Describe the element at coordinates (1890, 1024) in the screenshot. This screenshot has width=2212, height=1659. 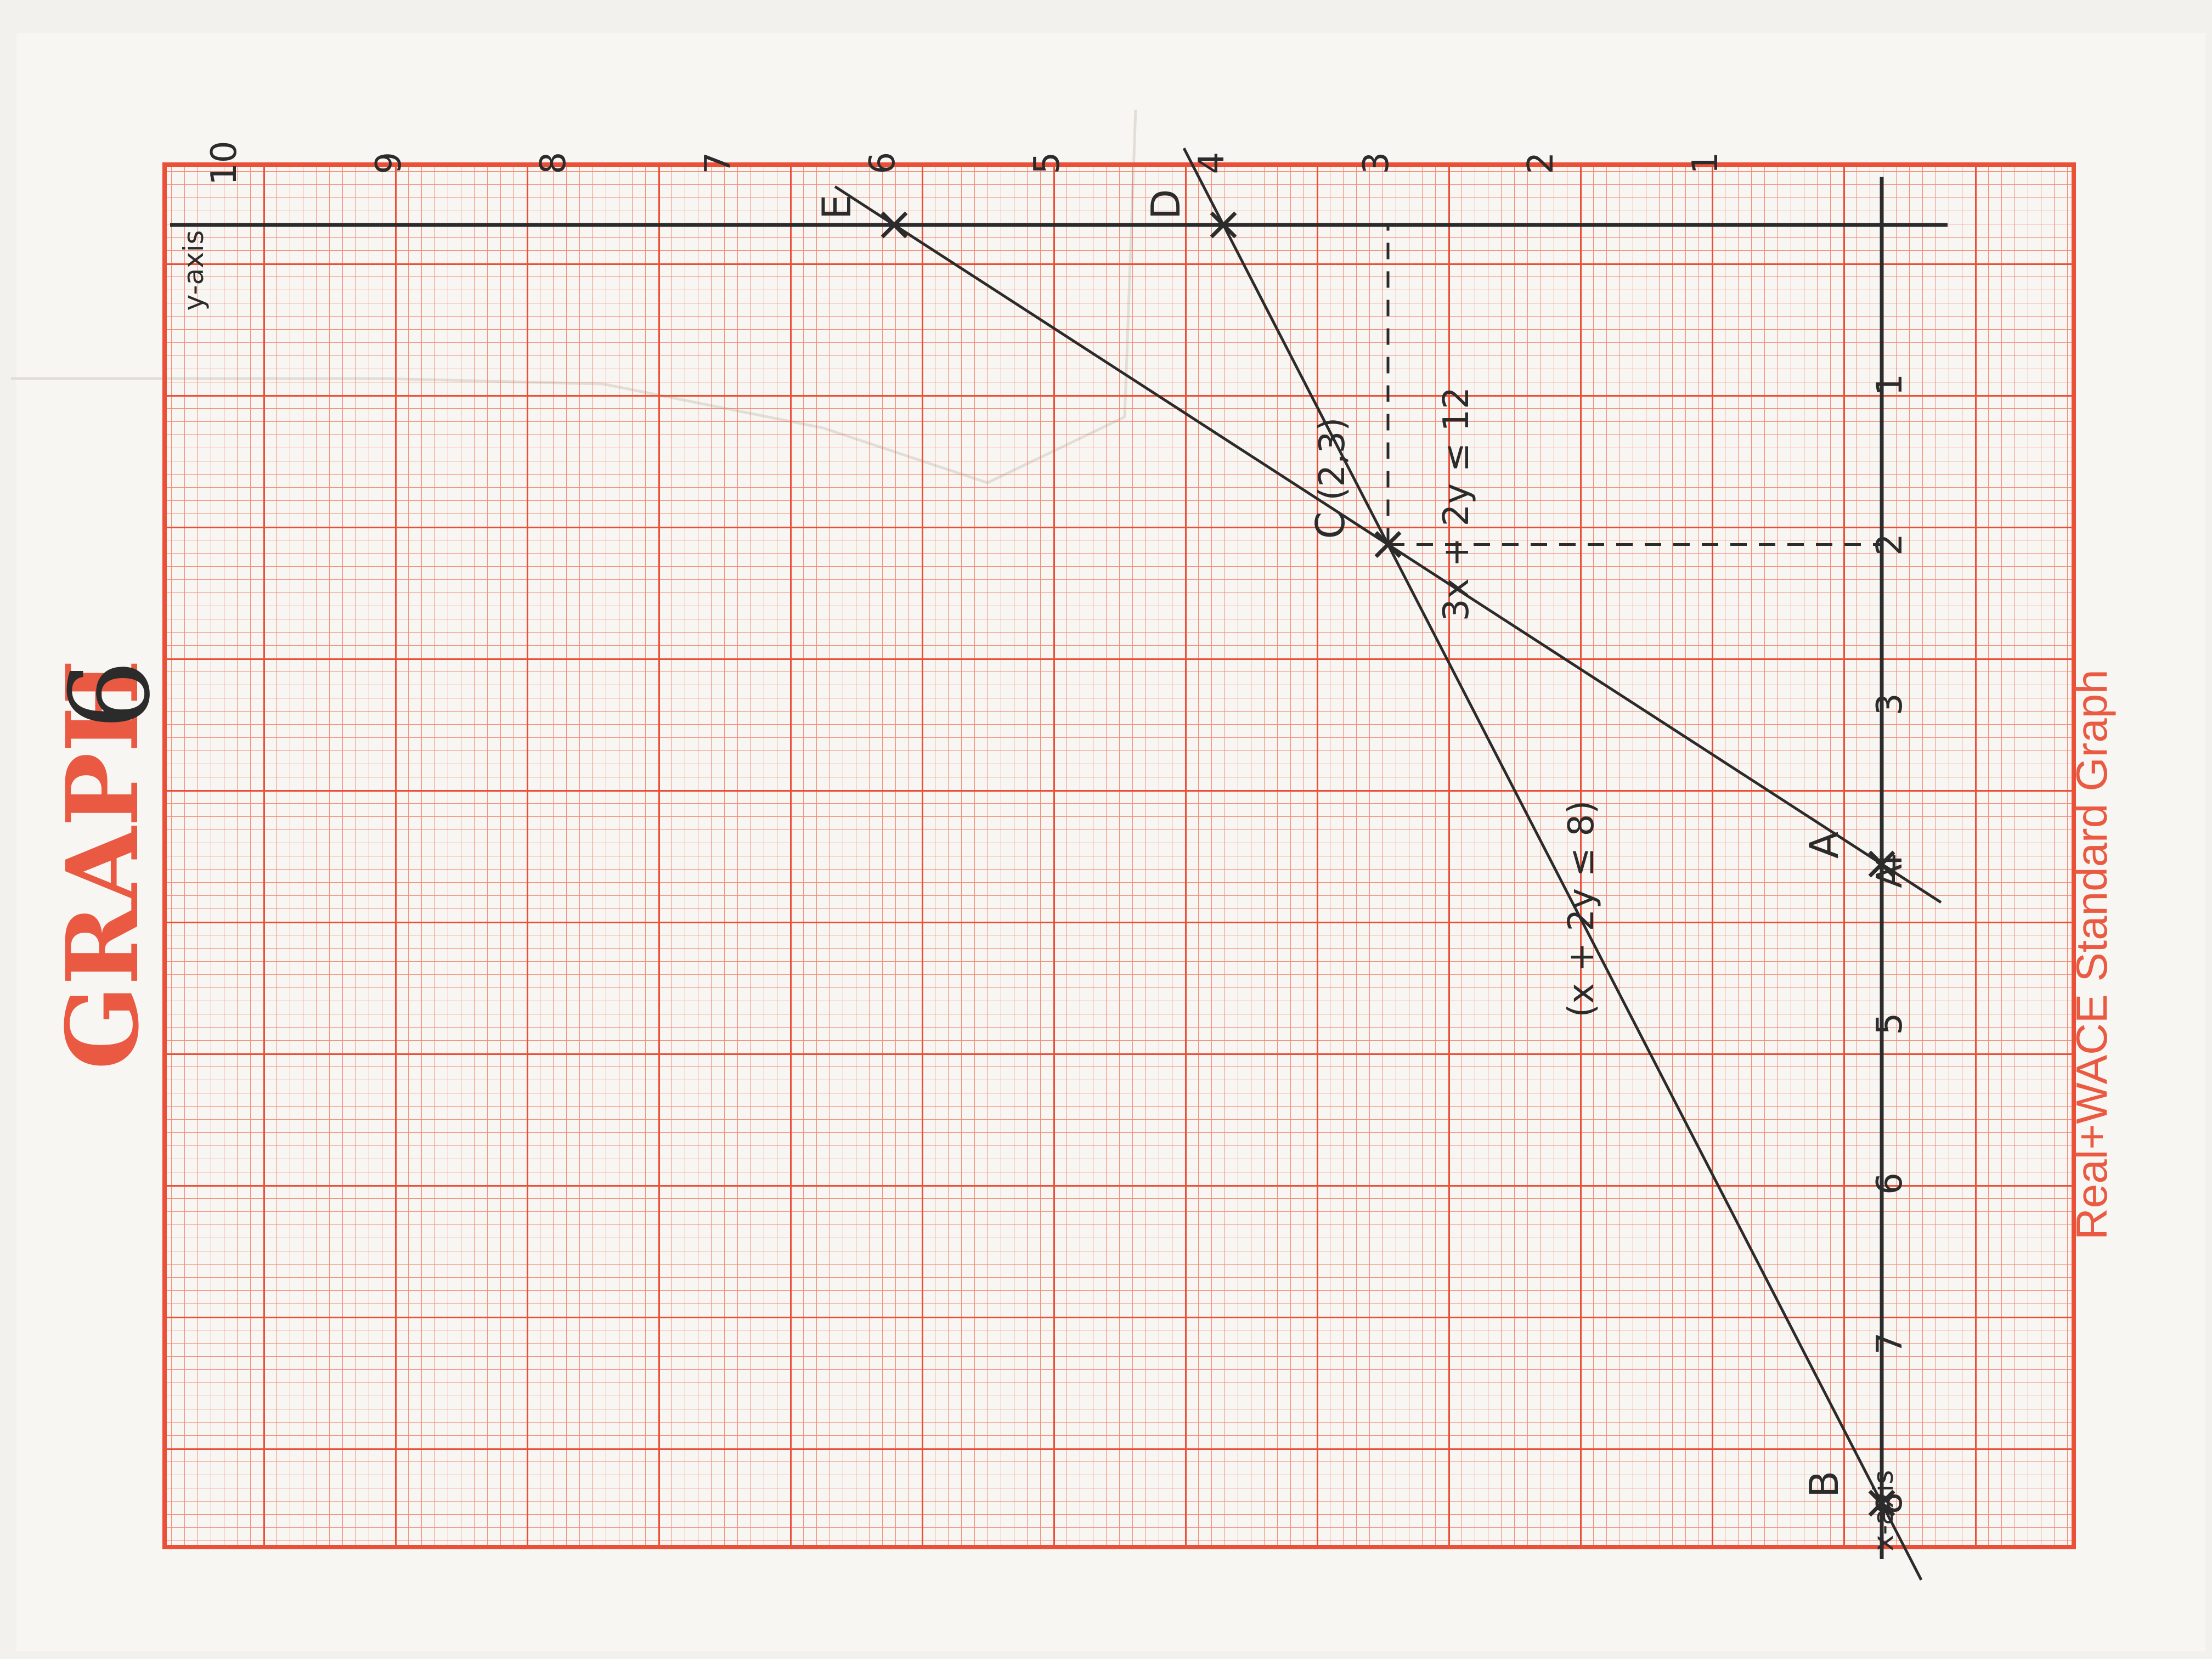
I see `x-tick-label: 5` at that location.